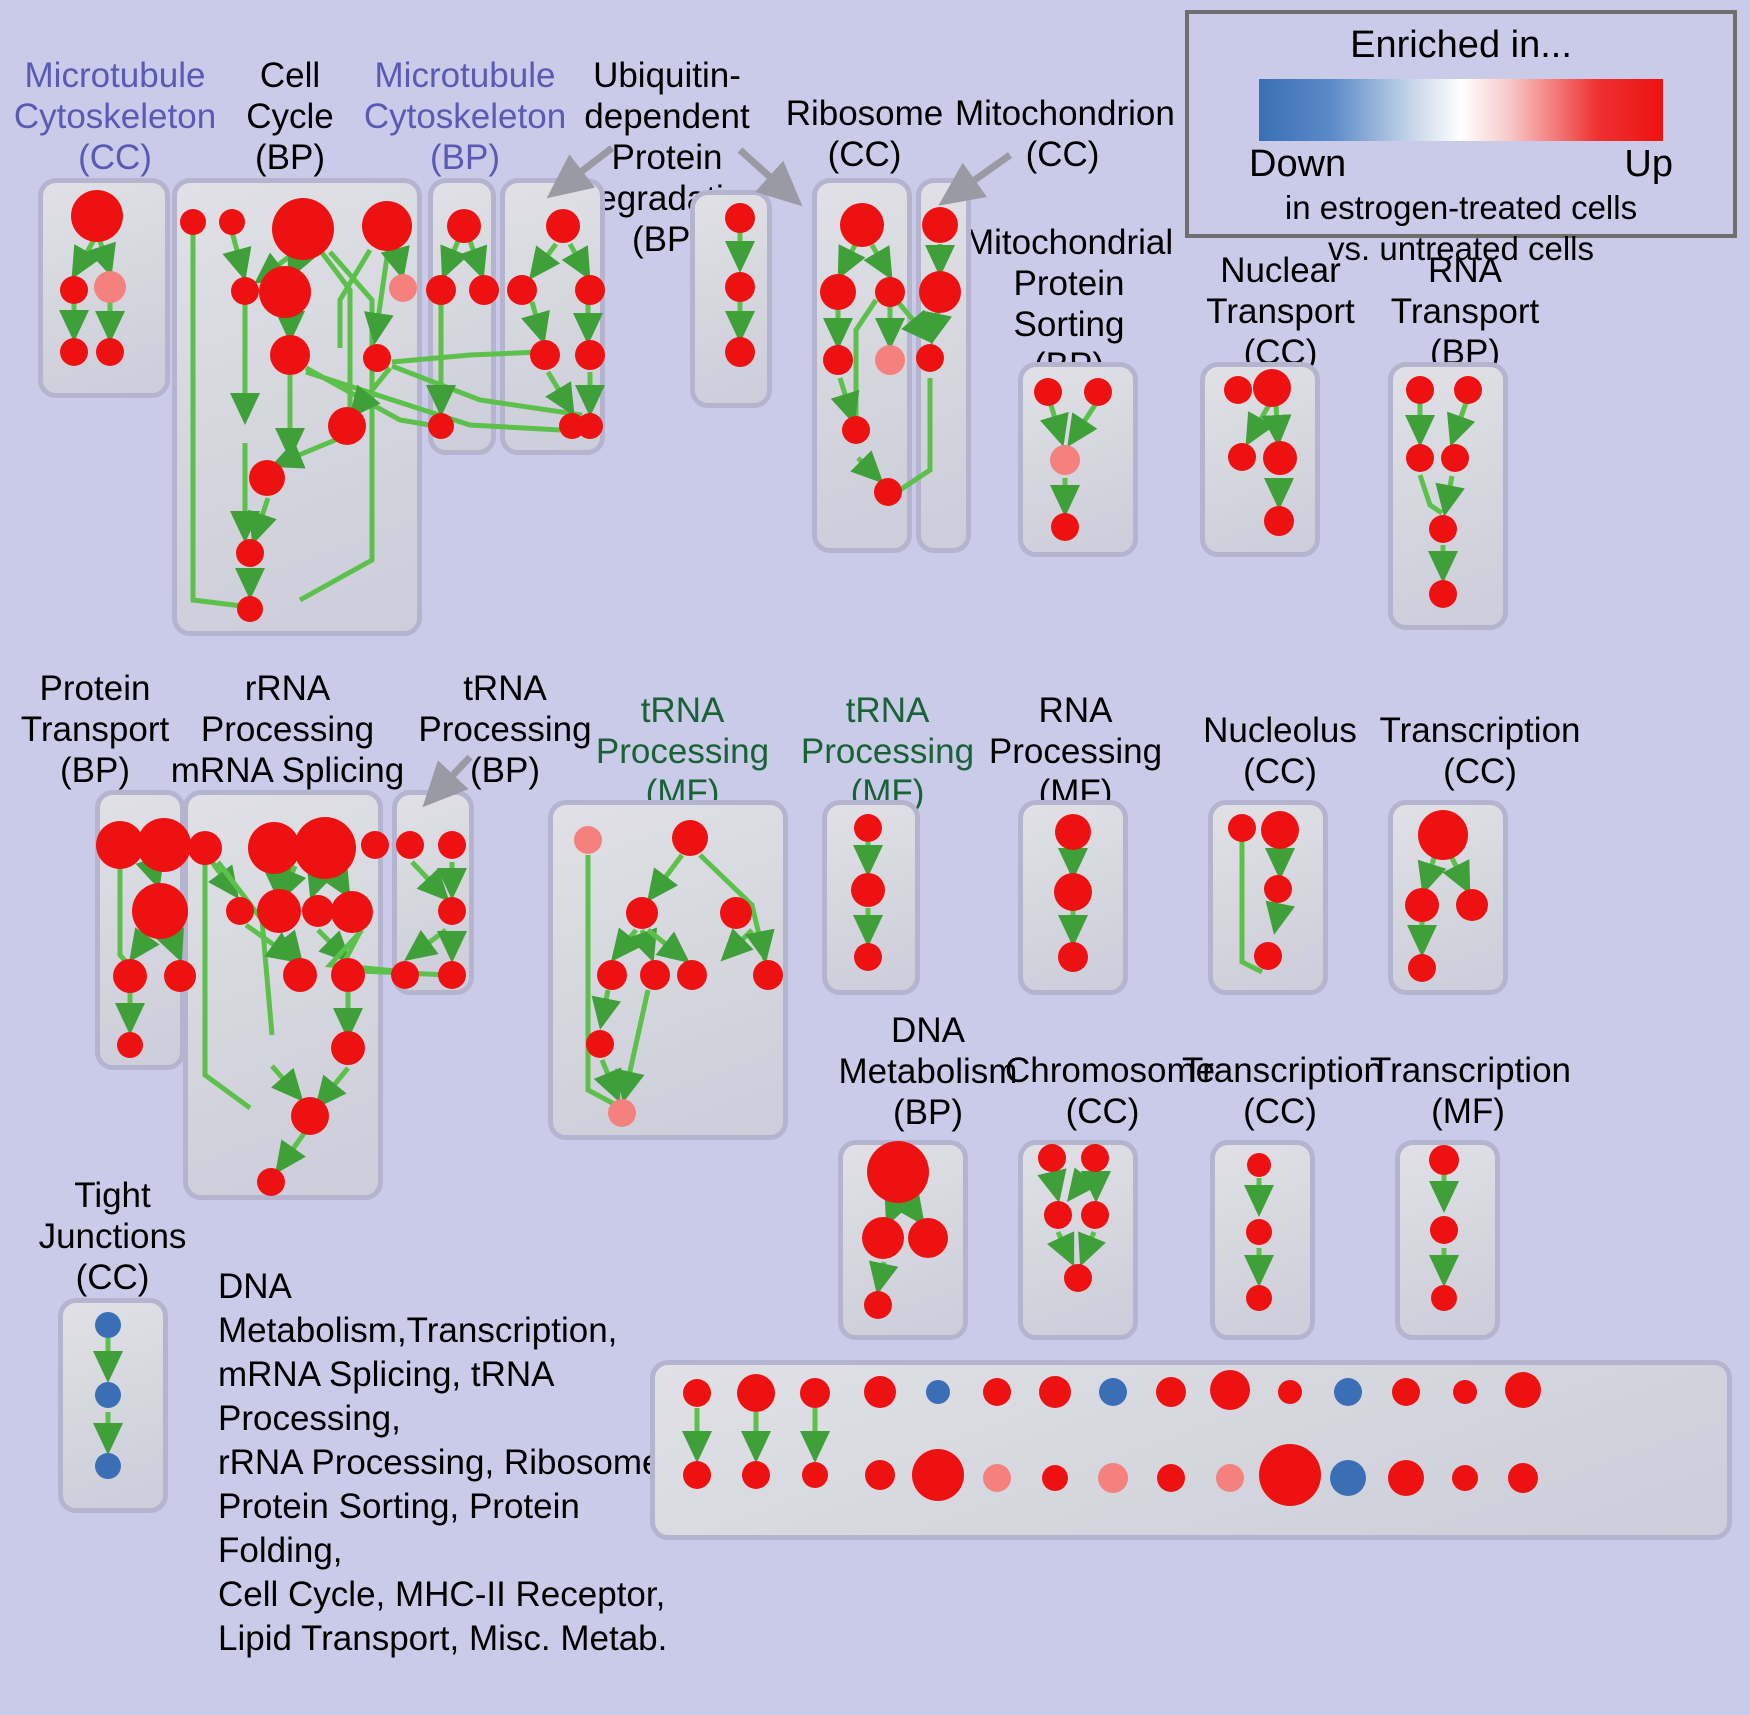  Describe the element at coordinates (1465, 311) in the screenshot. I see `cluster-label-rna-transport: RNA Transport (BP)` at that location.